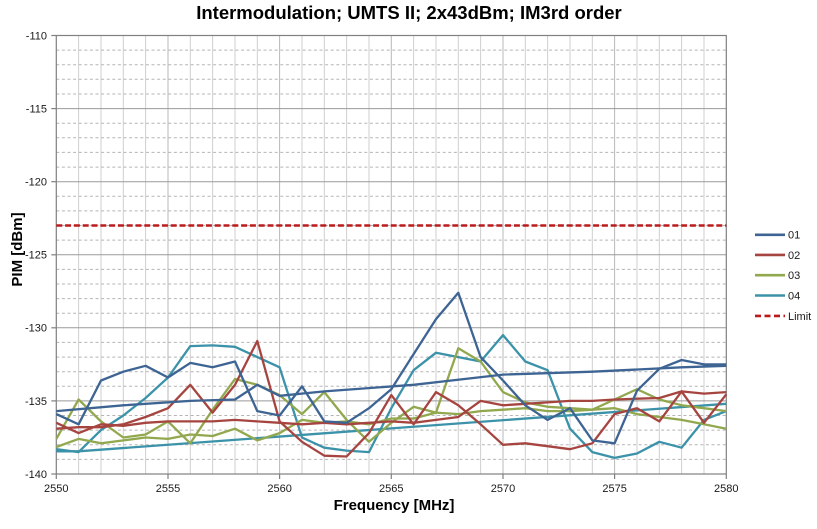 This screenshot has height=529, width=817. What do you see at coordinates (17, 249) in the screenshot?
I see `svg-text: PIM [dBm]` at bounding box center [17, 249].